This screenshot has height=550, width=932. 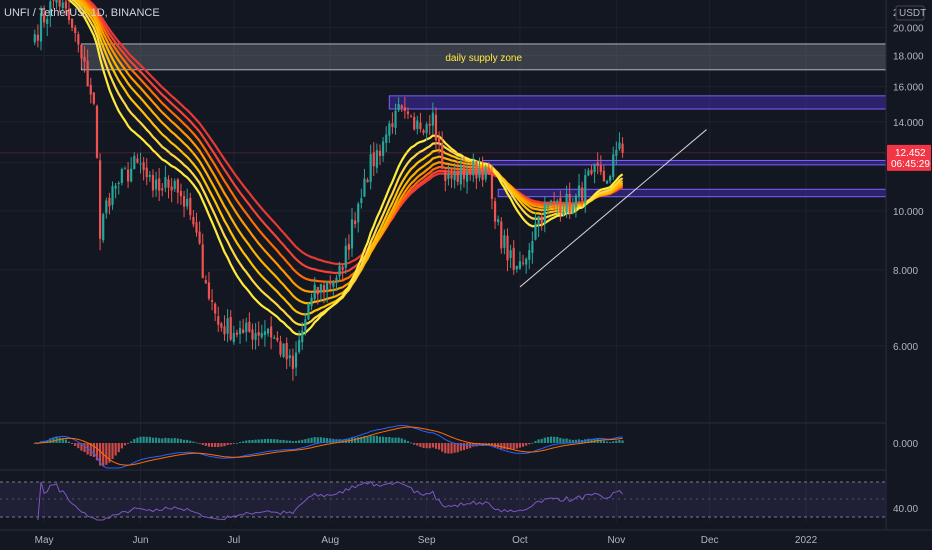 What do you see at coordinates (82, 13) in the screenshot?
I see `symbol-title: UNFI / TetherUS, 1D, BINANCE` at bounding box center [82, 13].